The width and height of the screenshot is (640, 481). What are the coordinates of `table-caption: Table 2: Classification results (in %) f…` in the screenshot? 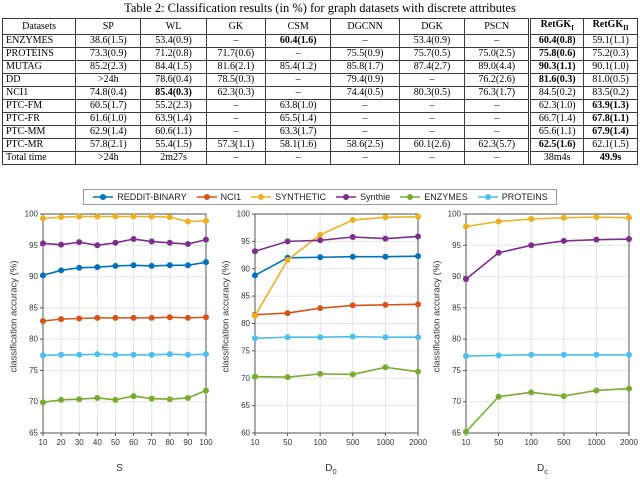 It's located at (320, 8).